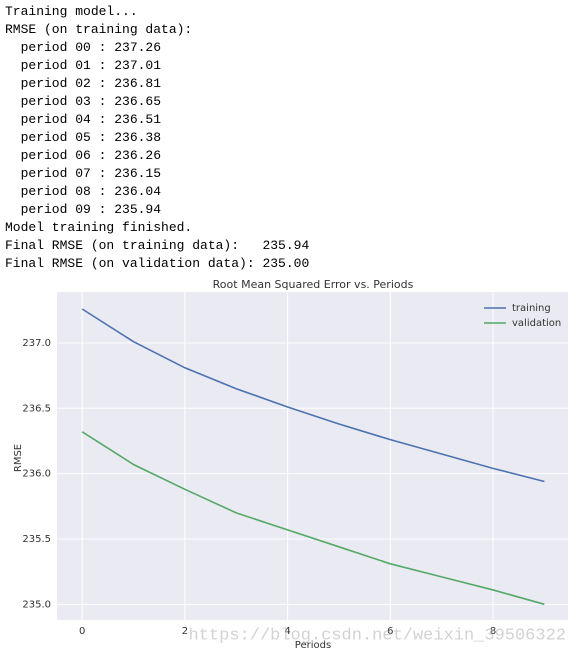 The height and width of the screenshot is (656, 576). I want to click on y-axis-label: RMSE, so click(18, 458).